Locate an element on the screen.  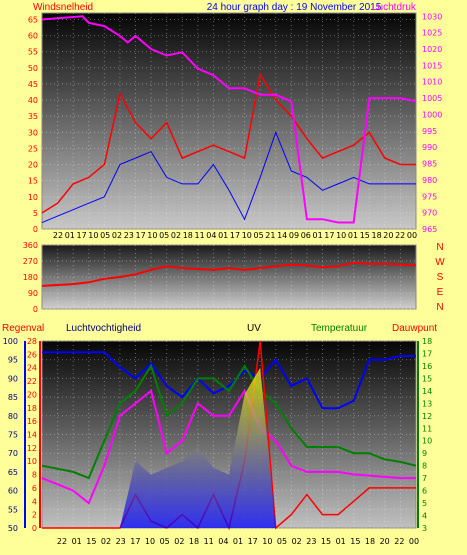
wind-direction-grid is located at coordinates (229, 277).